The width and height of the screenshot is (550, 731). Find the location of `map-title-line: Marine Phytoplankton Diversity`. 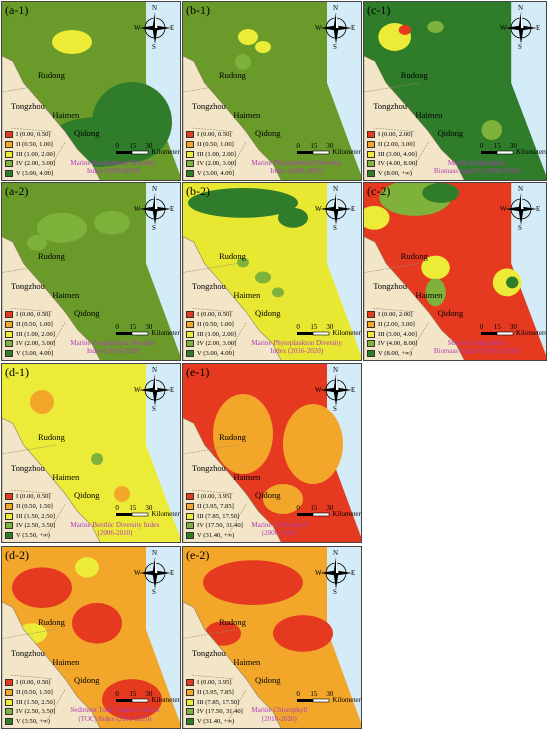

map-title-line: Marine Phytoplankton Diversity is located at coordinates (296, 342).